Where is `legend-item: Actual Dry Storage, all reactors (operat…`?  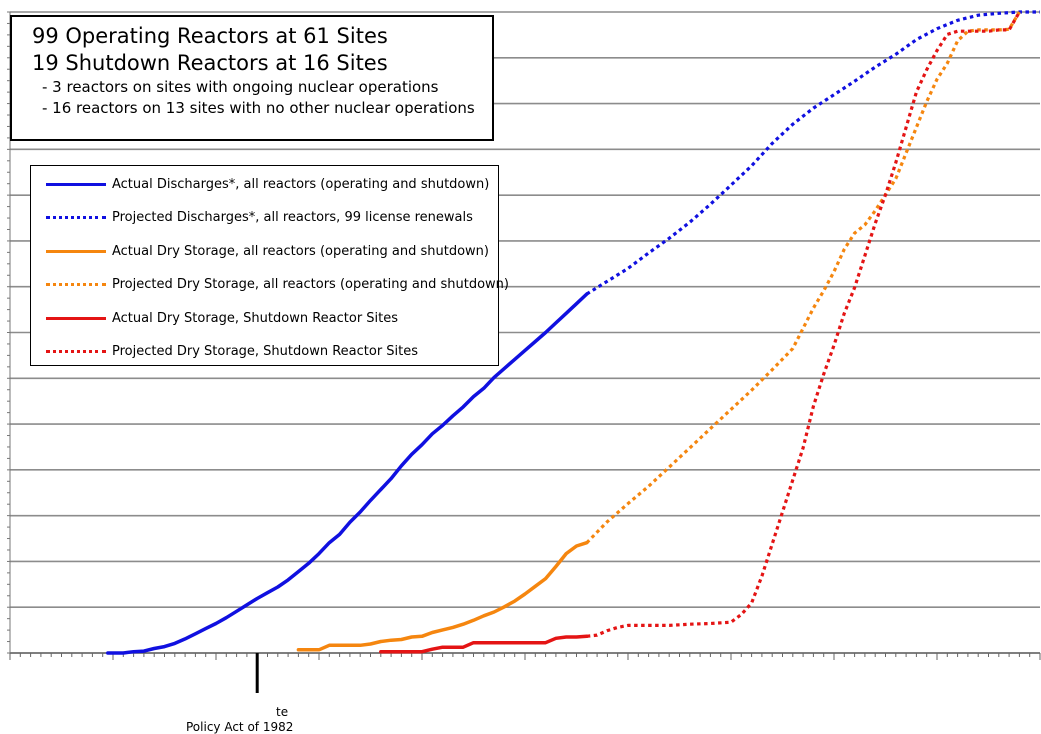
legend-item: Actual Dry Storage, all reactors (operat… is located at coordinates (260, 251).